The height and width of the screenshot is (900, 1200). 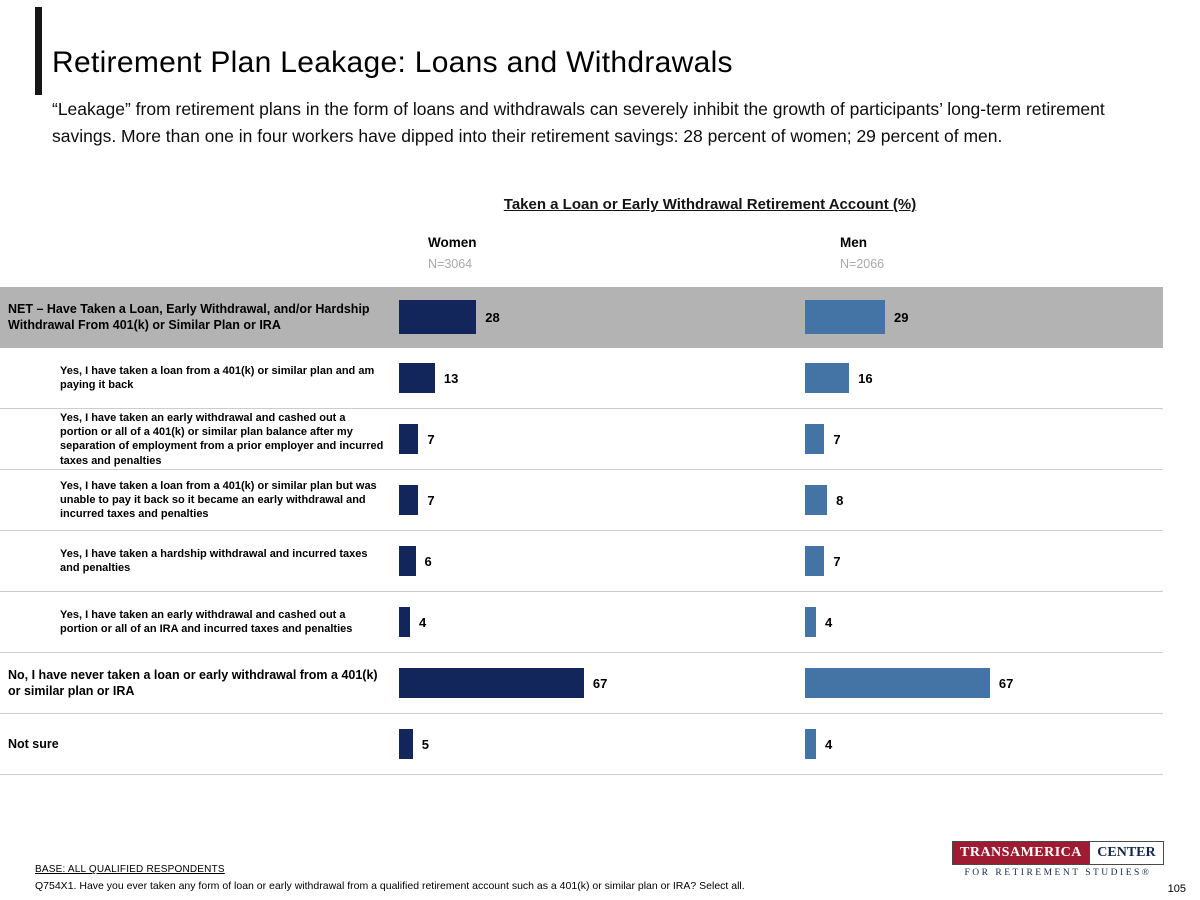 What do you see at coordinates (423, 622) in the screenshot?
I see `women-bar-value: 4` at bounding box center [423, 622].